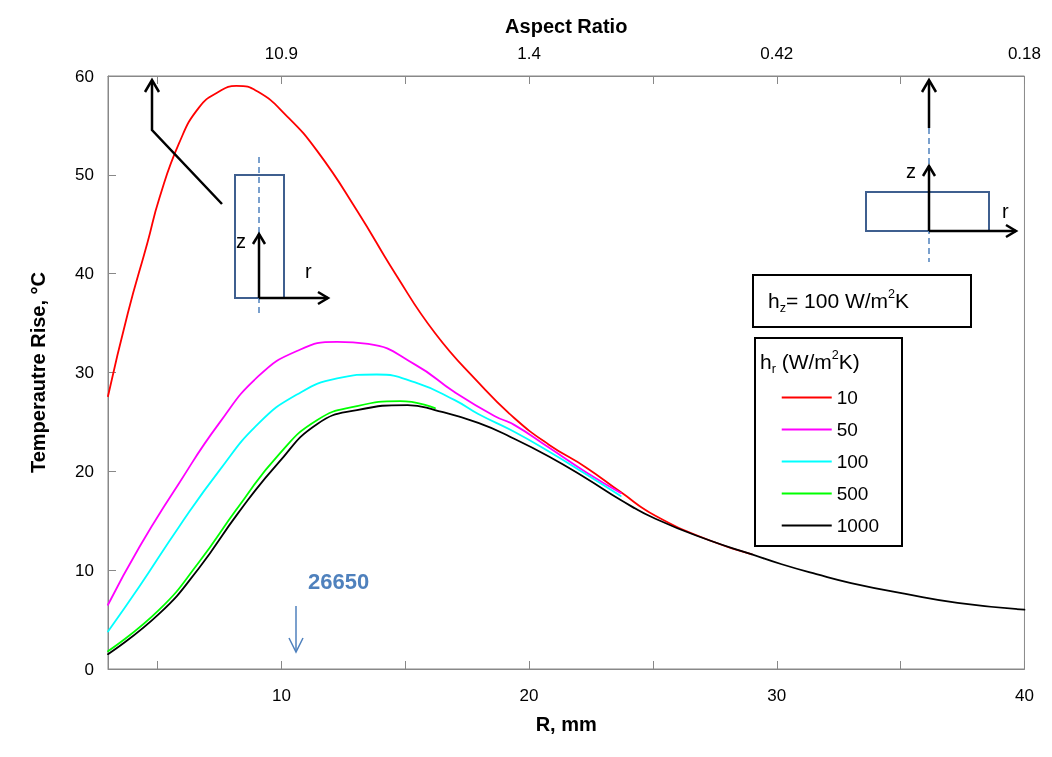  I want to click on y-axis-title: Temperautre Rise, °C, so click(38, 372).